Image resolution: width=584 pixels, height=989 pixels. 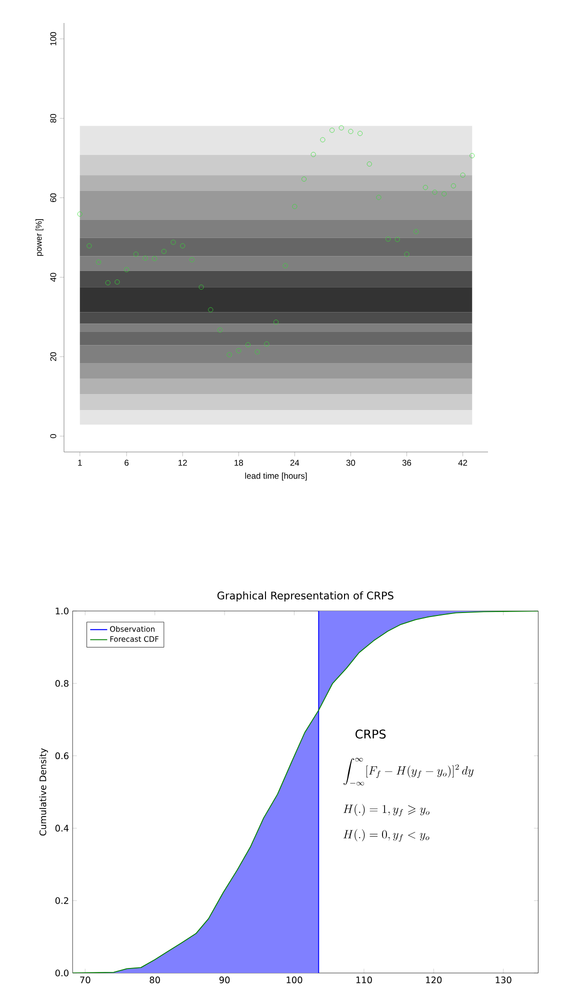 What do you see at coordinates (294, 980) in the screenshot?
I see `x-tick-label: 100` at bounding box center [294, 980].